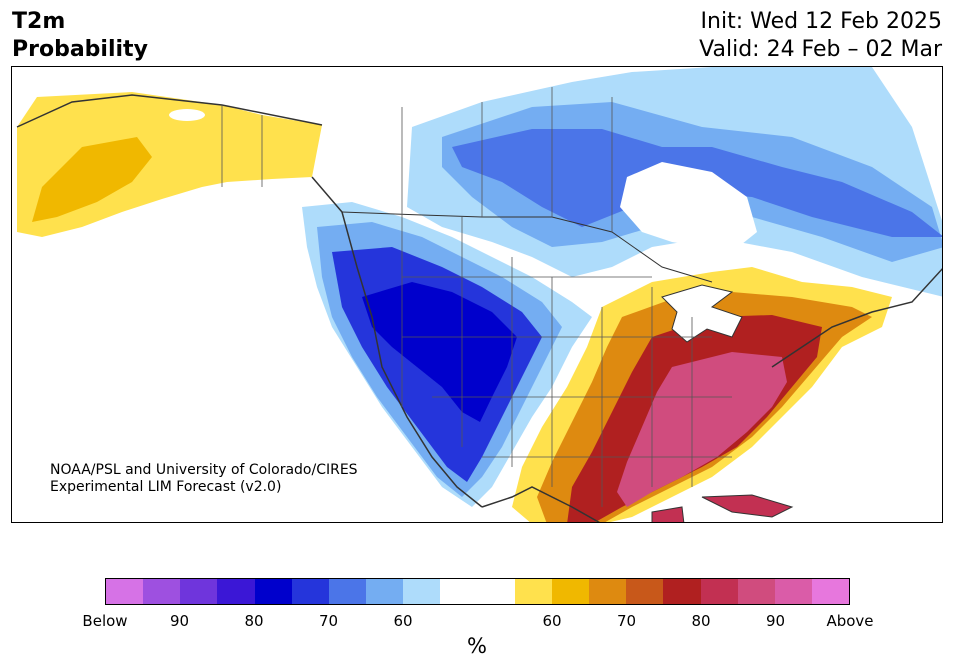 The image size is (954, 671). What do you see at coordinates (80, 36) in the screenshot?
I see `chart-title: T2m Probability` at bounding box center [80, 36].